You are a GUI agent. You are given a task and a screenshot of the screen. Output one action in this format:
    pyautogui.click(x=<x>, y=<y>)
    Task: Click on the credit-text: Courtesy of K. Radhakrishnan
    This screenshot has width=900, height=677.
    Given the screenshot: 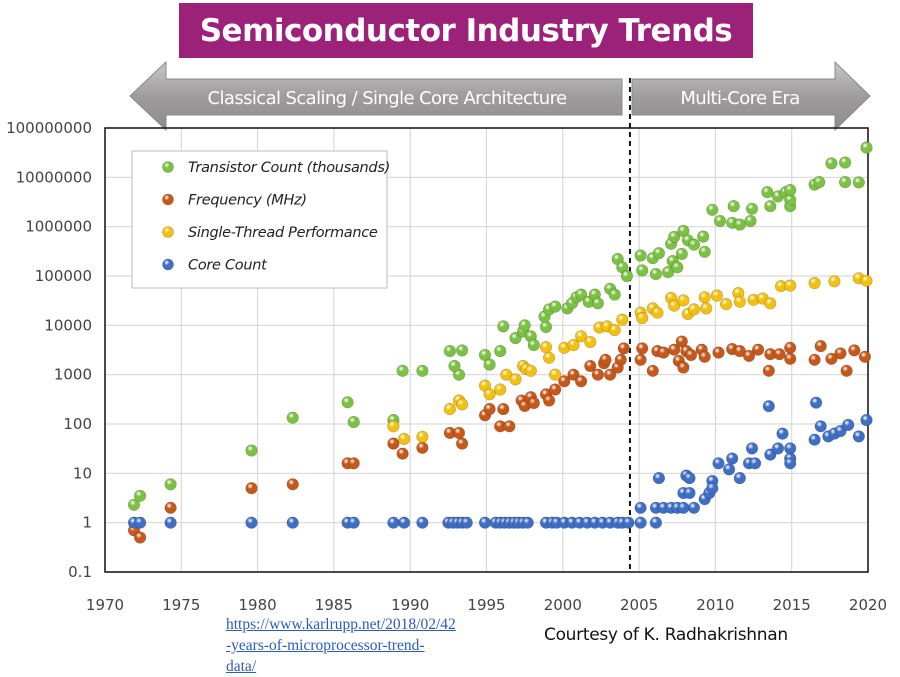 What is the action you would take?
    pyautogui.click(x=666, y=635)
    